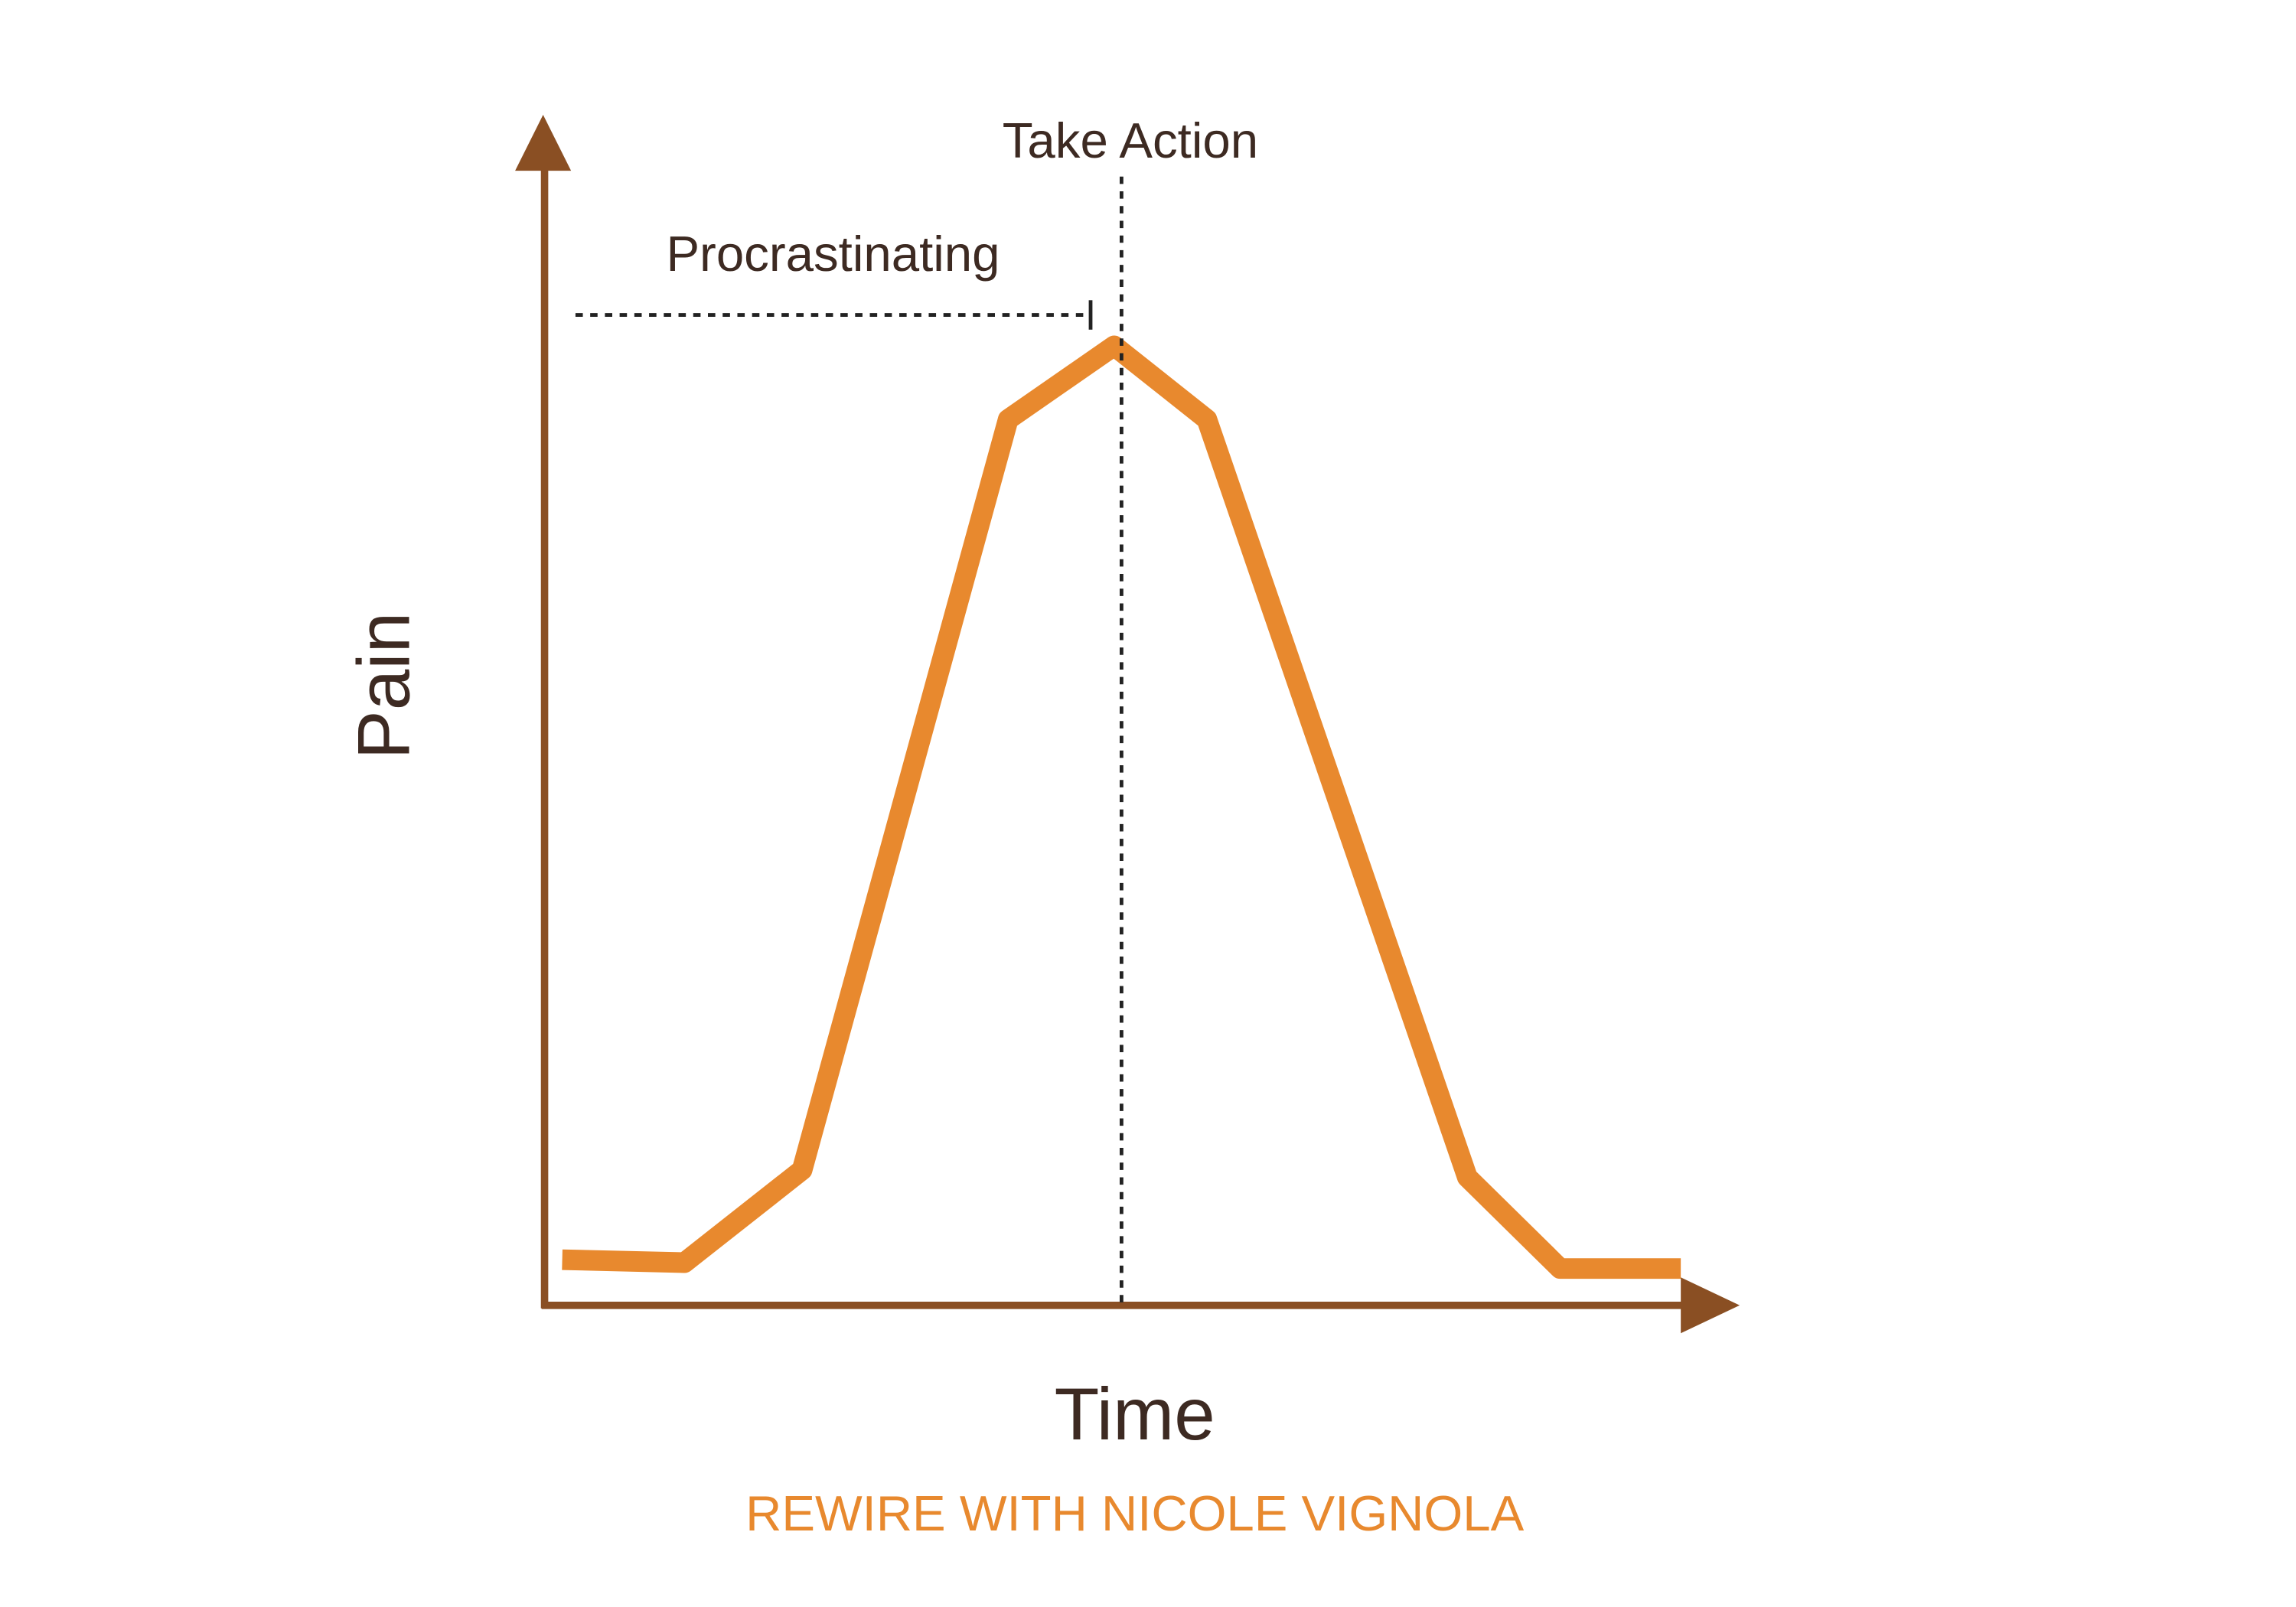 The height and width of the screenshot is (1607, 2296). Describe the element at coordinates (1130, 140) in the screenshot. I see `action-label: Take Action` at that location.